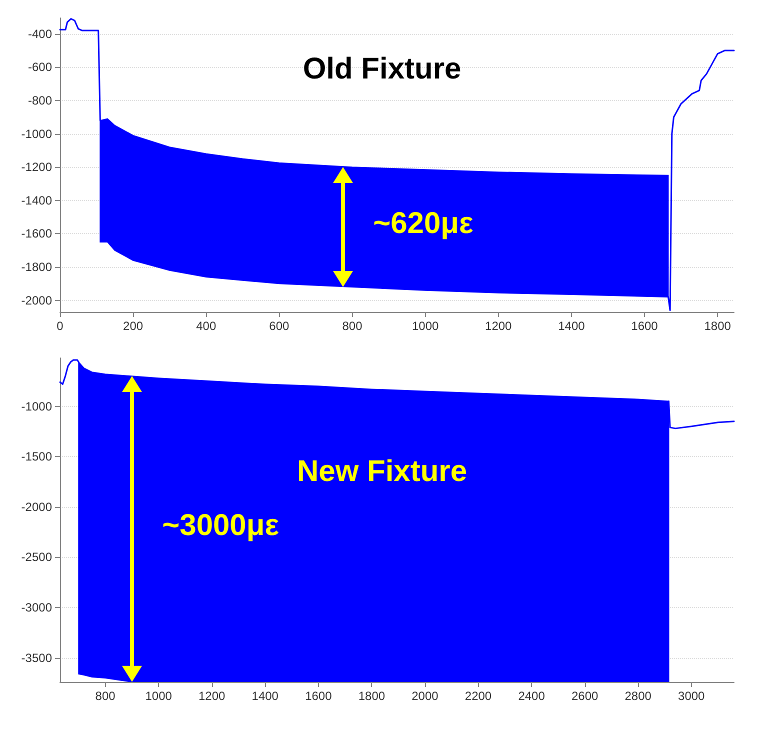  What do you see at coordinates (423, 223) in the screenshot?
I see `annotation: ~620με` at bounding box center [423, 223].